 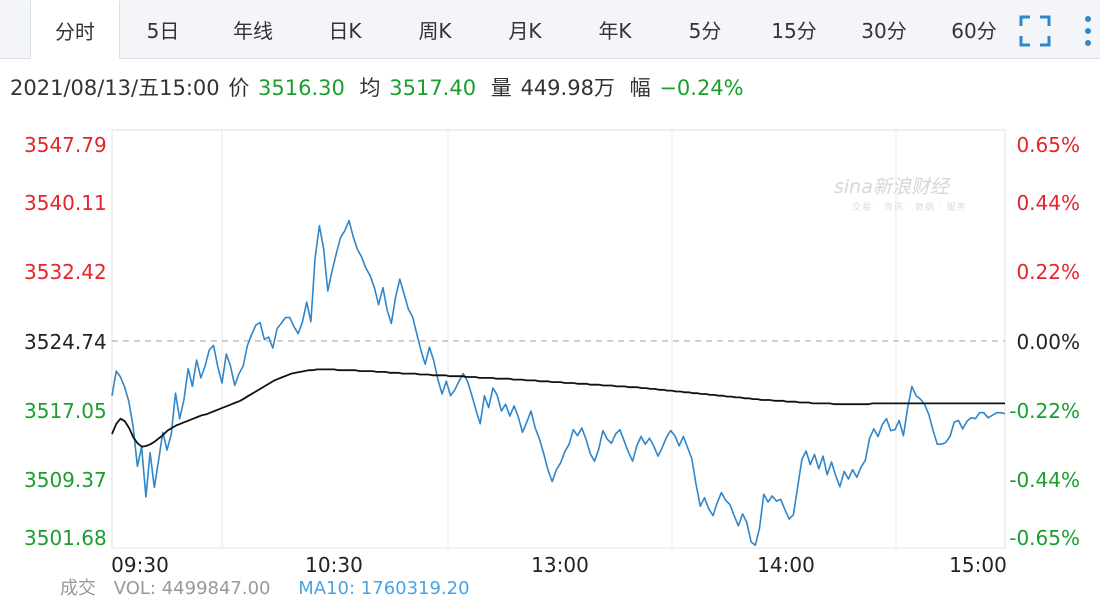 I want to click on y-tick-left: 3517.05, so click(x=65, y=411).